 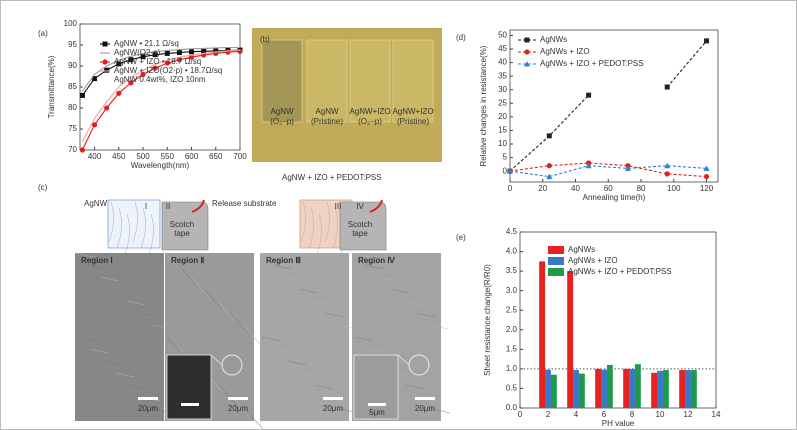 I want to click on sem-image, so click(x=304, y=337).